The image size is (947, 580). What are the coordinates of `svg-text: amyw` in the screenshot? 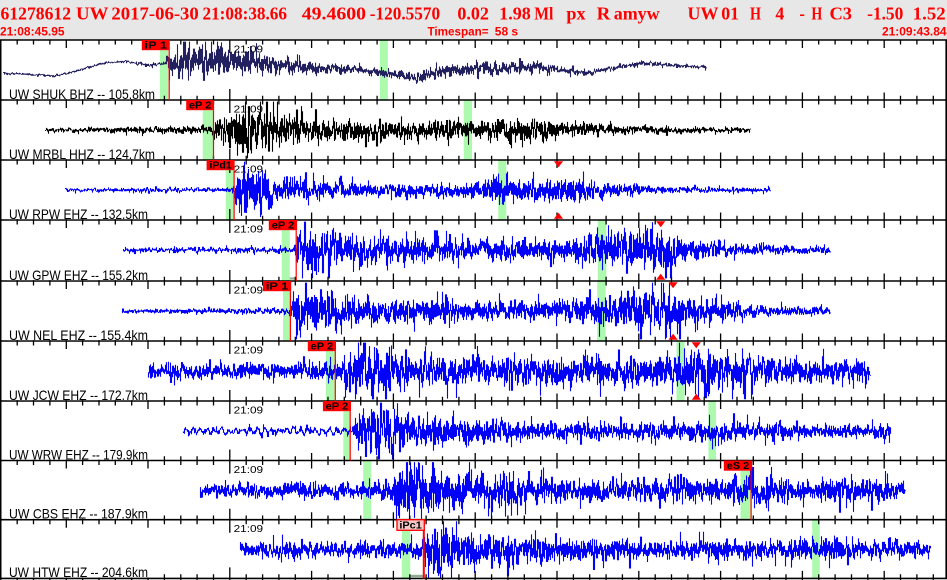 It's located at (637, 13).